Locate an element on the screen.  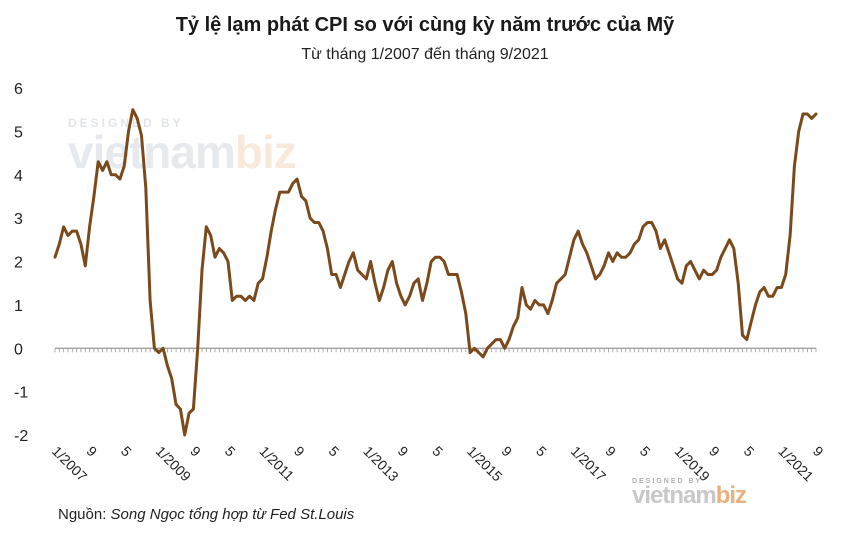
y-tick-label: 4 is located at coordinates (18, 176).